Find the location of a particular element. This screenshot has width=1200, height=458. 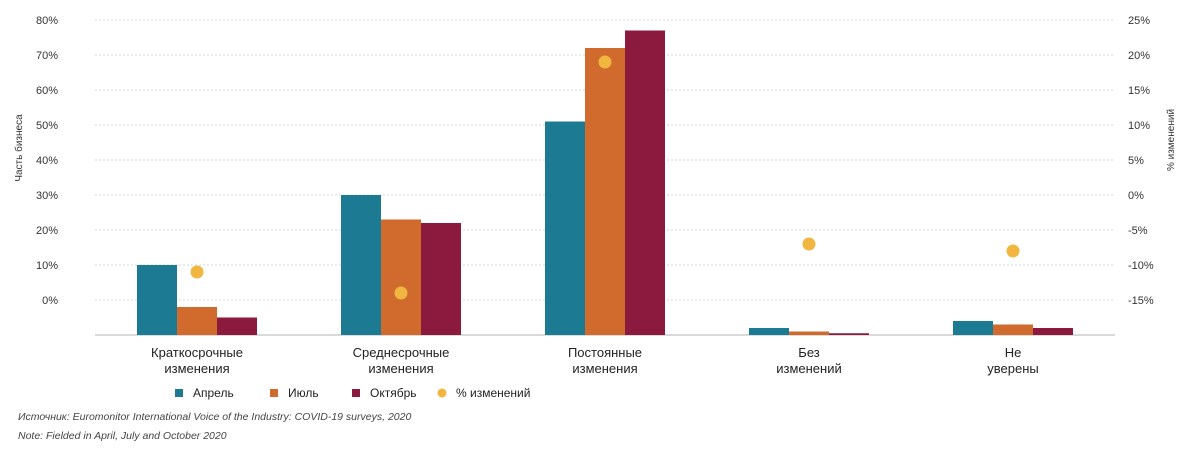

category-label: Среднесрочные is located at coordinates (401, 352).